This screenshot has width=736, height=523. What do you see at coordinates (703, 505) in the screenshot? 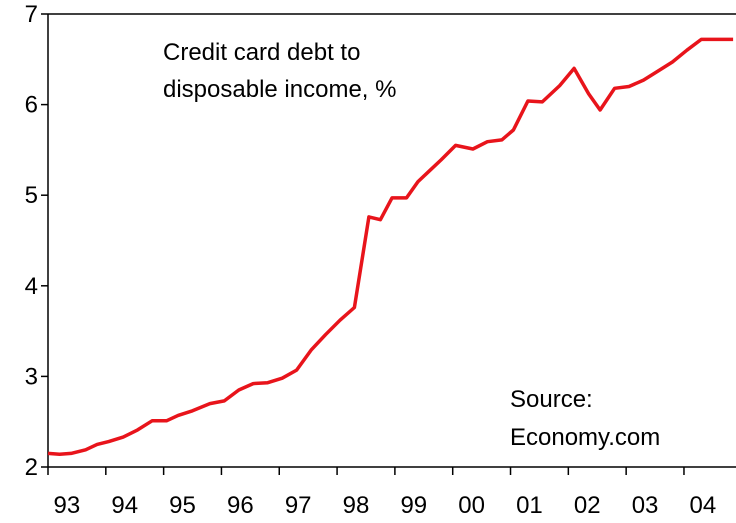
I see `x-tick-label: 04` at bounding box center [703, 505].